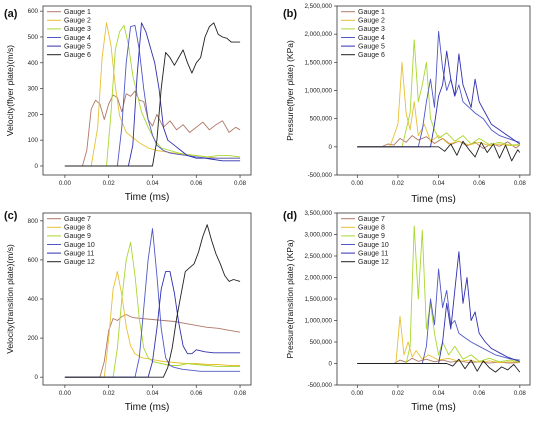 Image resolution: width=550 pixels, height=425 pixels. What do you see at coordinates (33, 89) in the screenshot?
I see `y-tick-label: 300` at bounding box center [33, 89].